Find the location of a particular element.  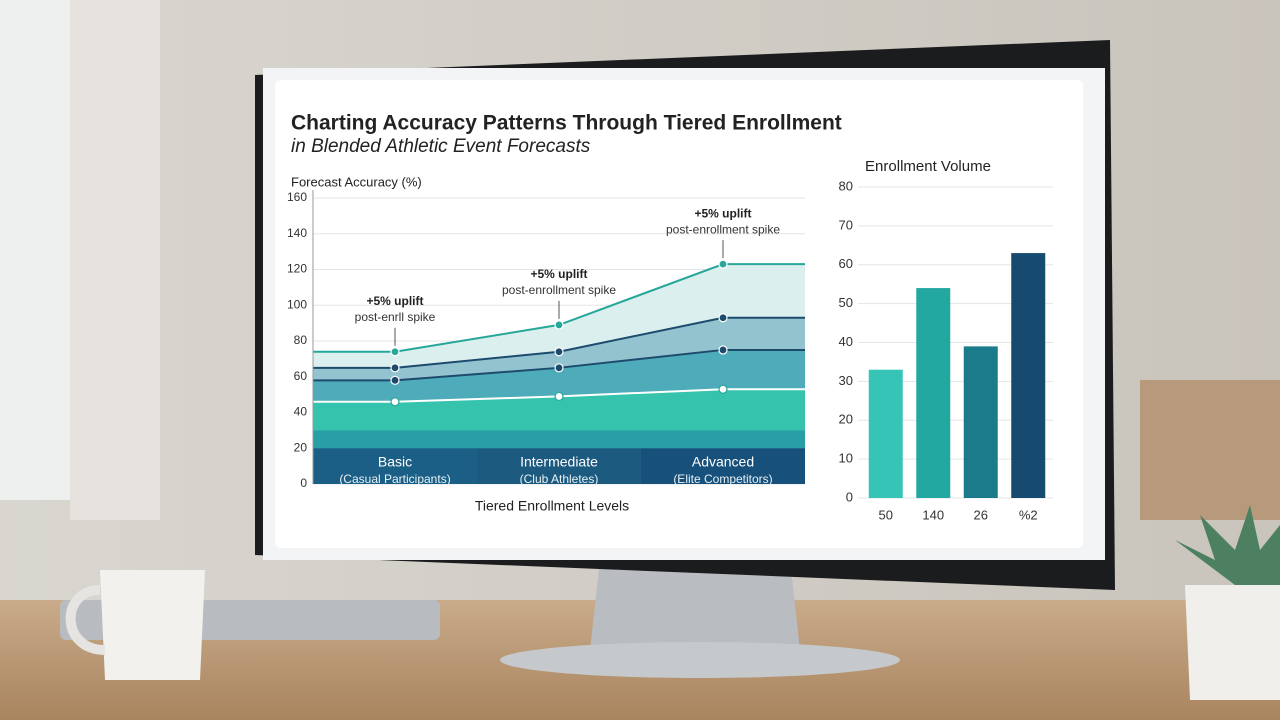

x-tick-label: 50 is located at coordinates (886, 514).